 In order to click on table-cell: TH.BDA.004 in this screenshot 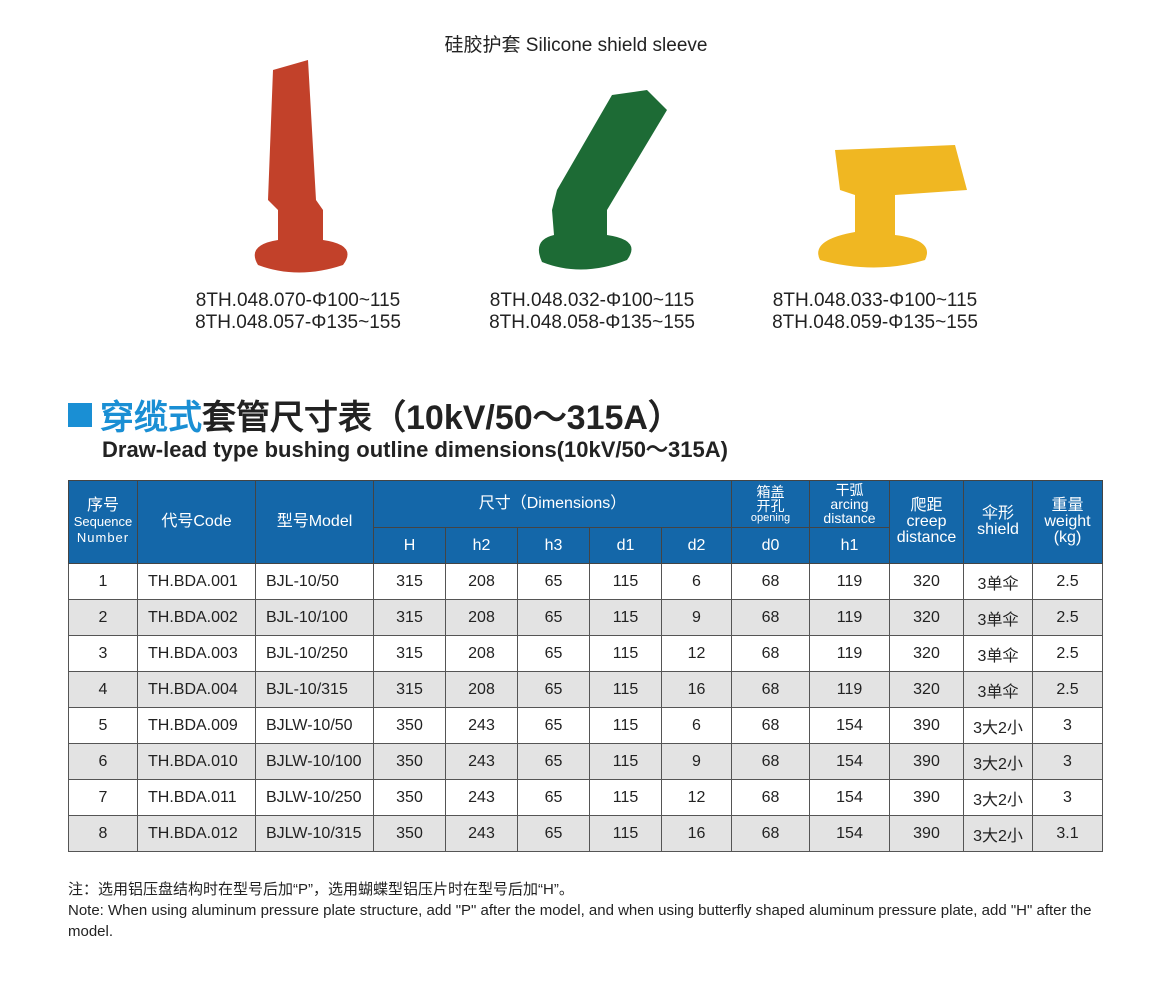, I will do `click(196, 689)`.